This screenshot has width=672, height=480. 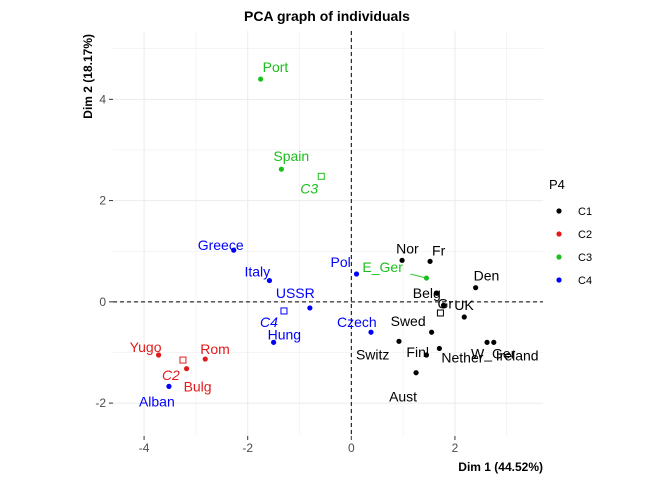 What do you see at coordinates (455, 448) in the screenshot?
I see `x-tick-label: 2` at bounding box center [455, 448].